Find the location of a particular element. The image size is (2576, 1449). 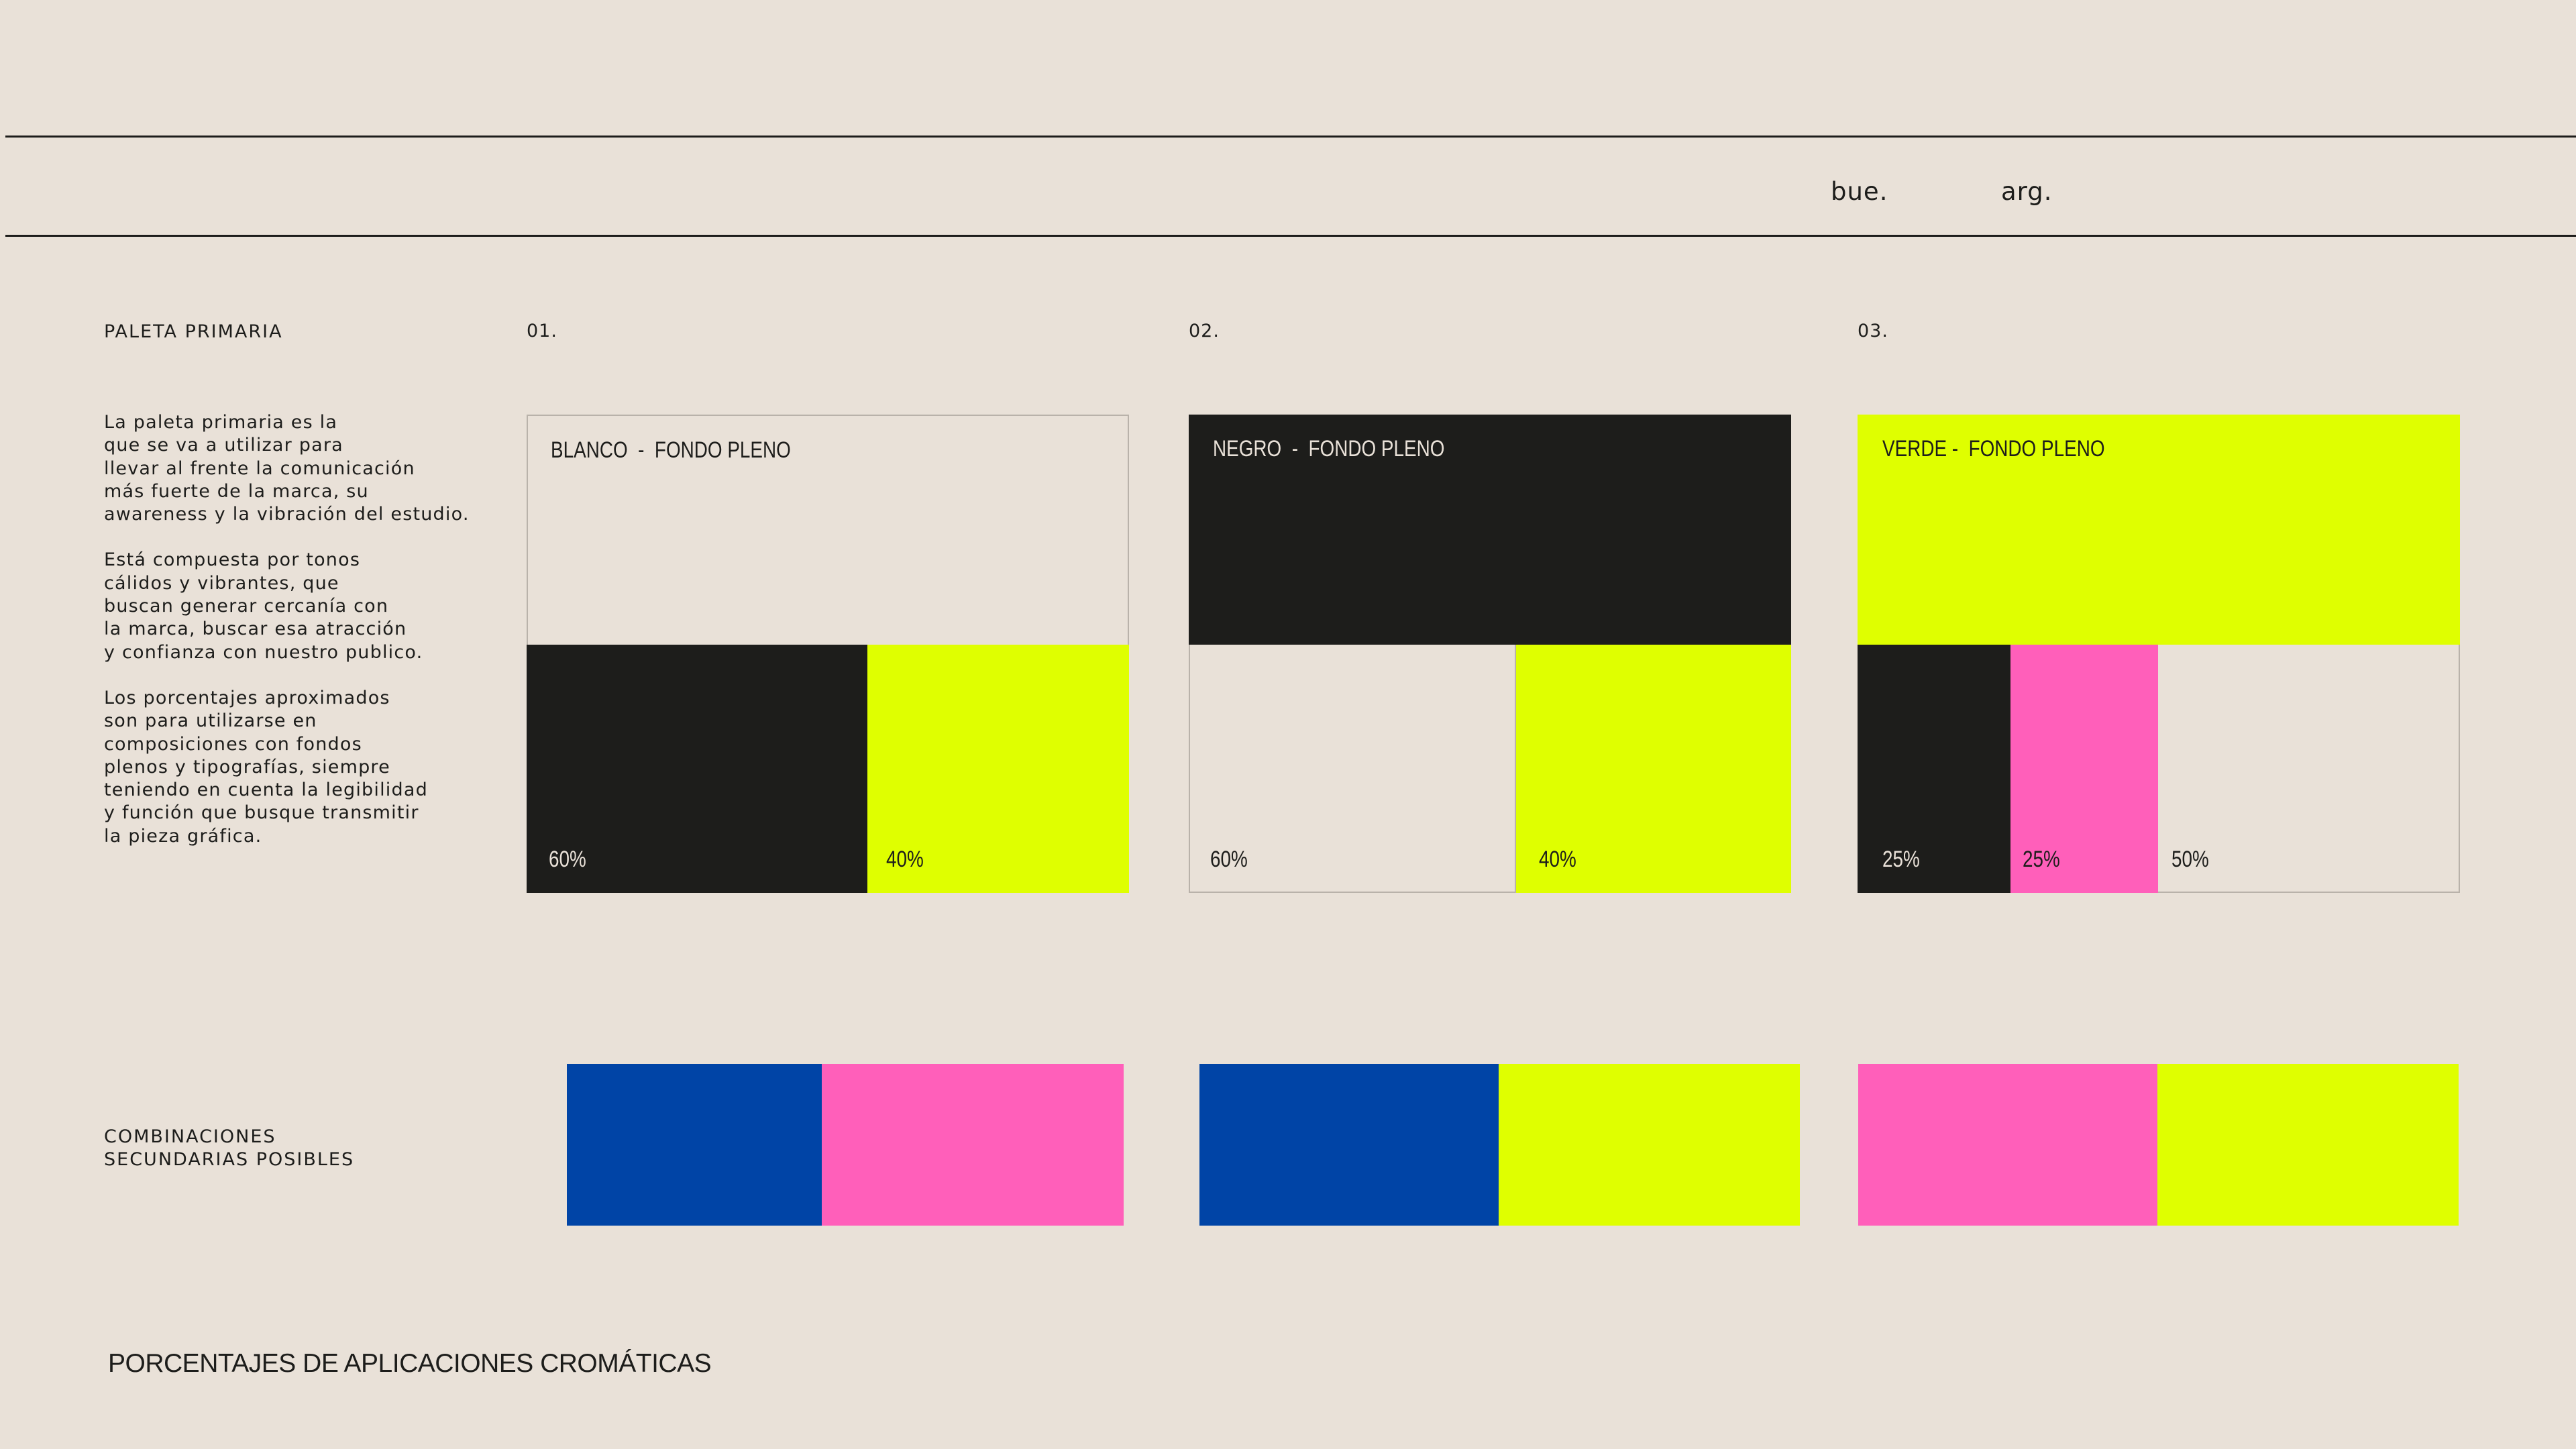

card-blanco-title: BLANCO - FONDO PLENO is located at coordinates (671, 450).